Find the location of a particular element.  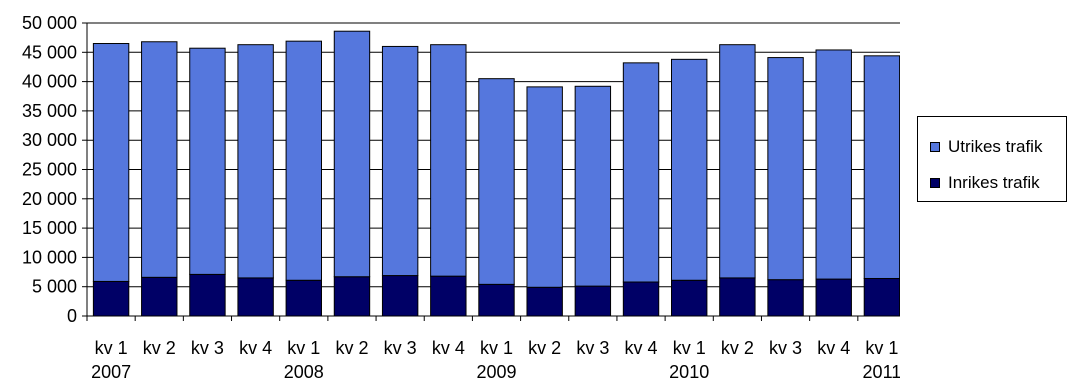

year-label: 2009 is located at coordinates (496, 371).